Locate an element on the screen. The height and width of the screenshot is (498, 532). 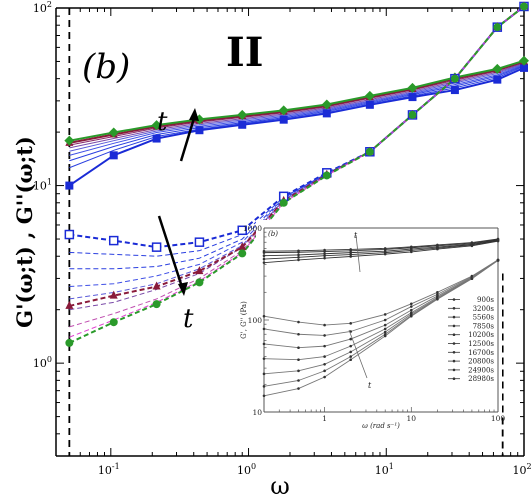
inset-legend-label: 24900s is located at coordinates (481, 370).